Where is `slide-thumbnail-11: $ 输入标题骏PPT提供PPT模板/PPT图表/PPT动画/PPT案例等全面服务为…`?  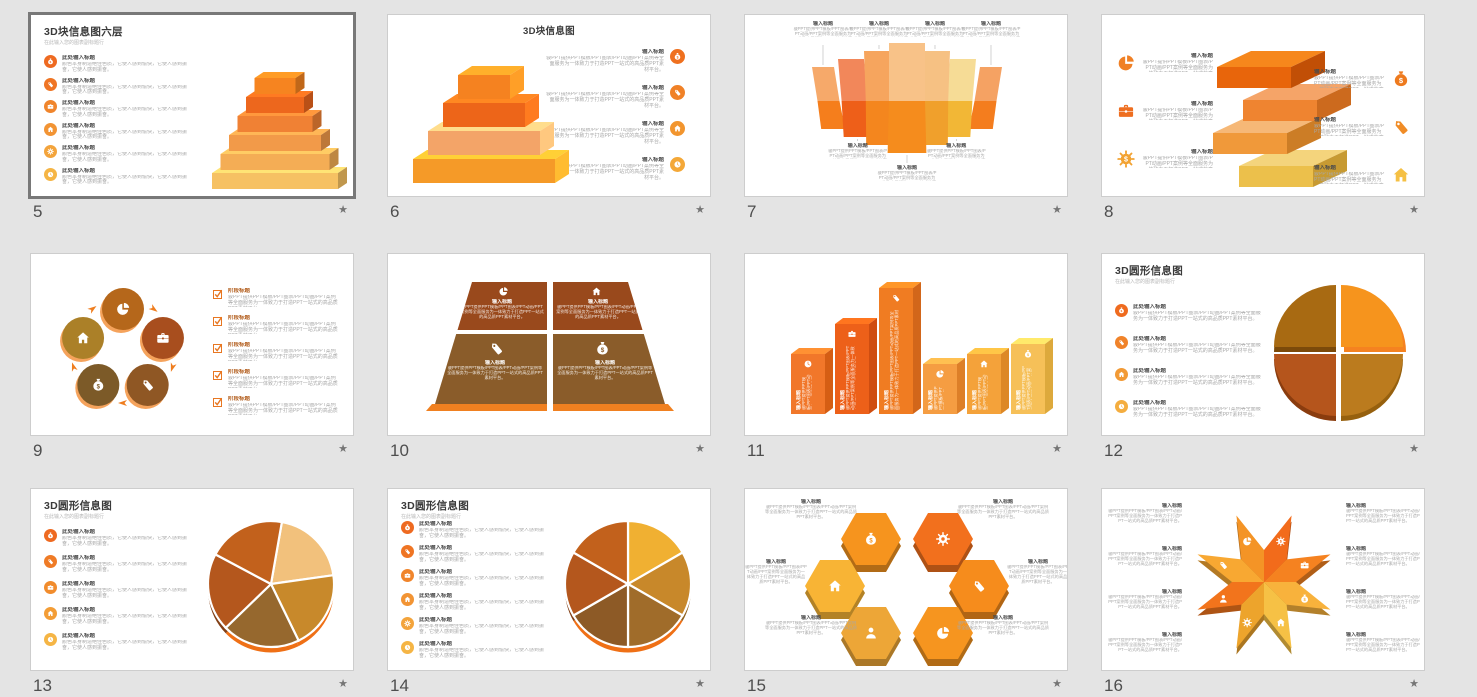
slide-thumbnail-11: $ 输入标题骏PPT提供PPT模板/PPT图表/PPT动画/PPT案例等全面服务为… is located at coordinates (906, 344).